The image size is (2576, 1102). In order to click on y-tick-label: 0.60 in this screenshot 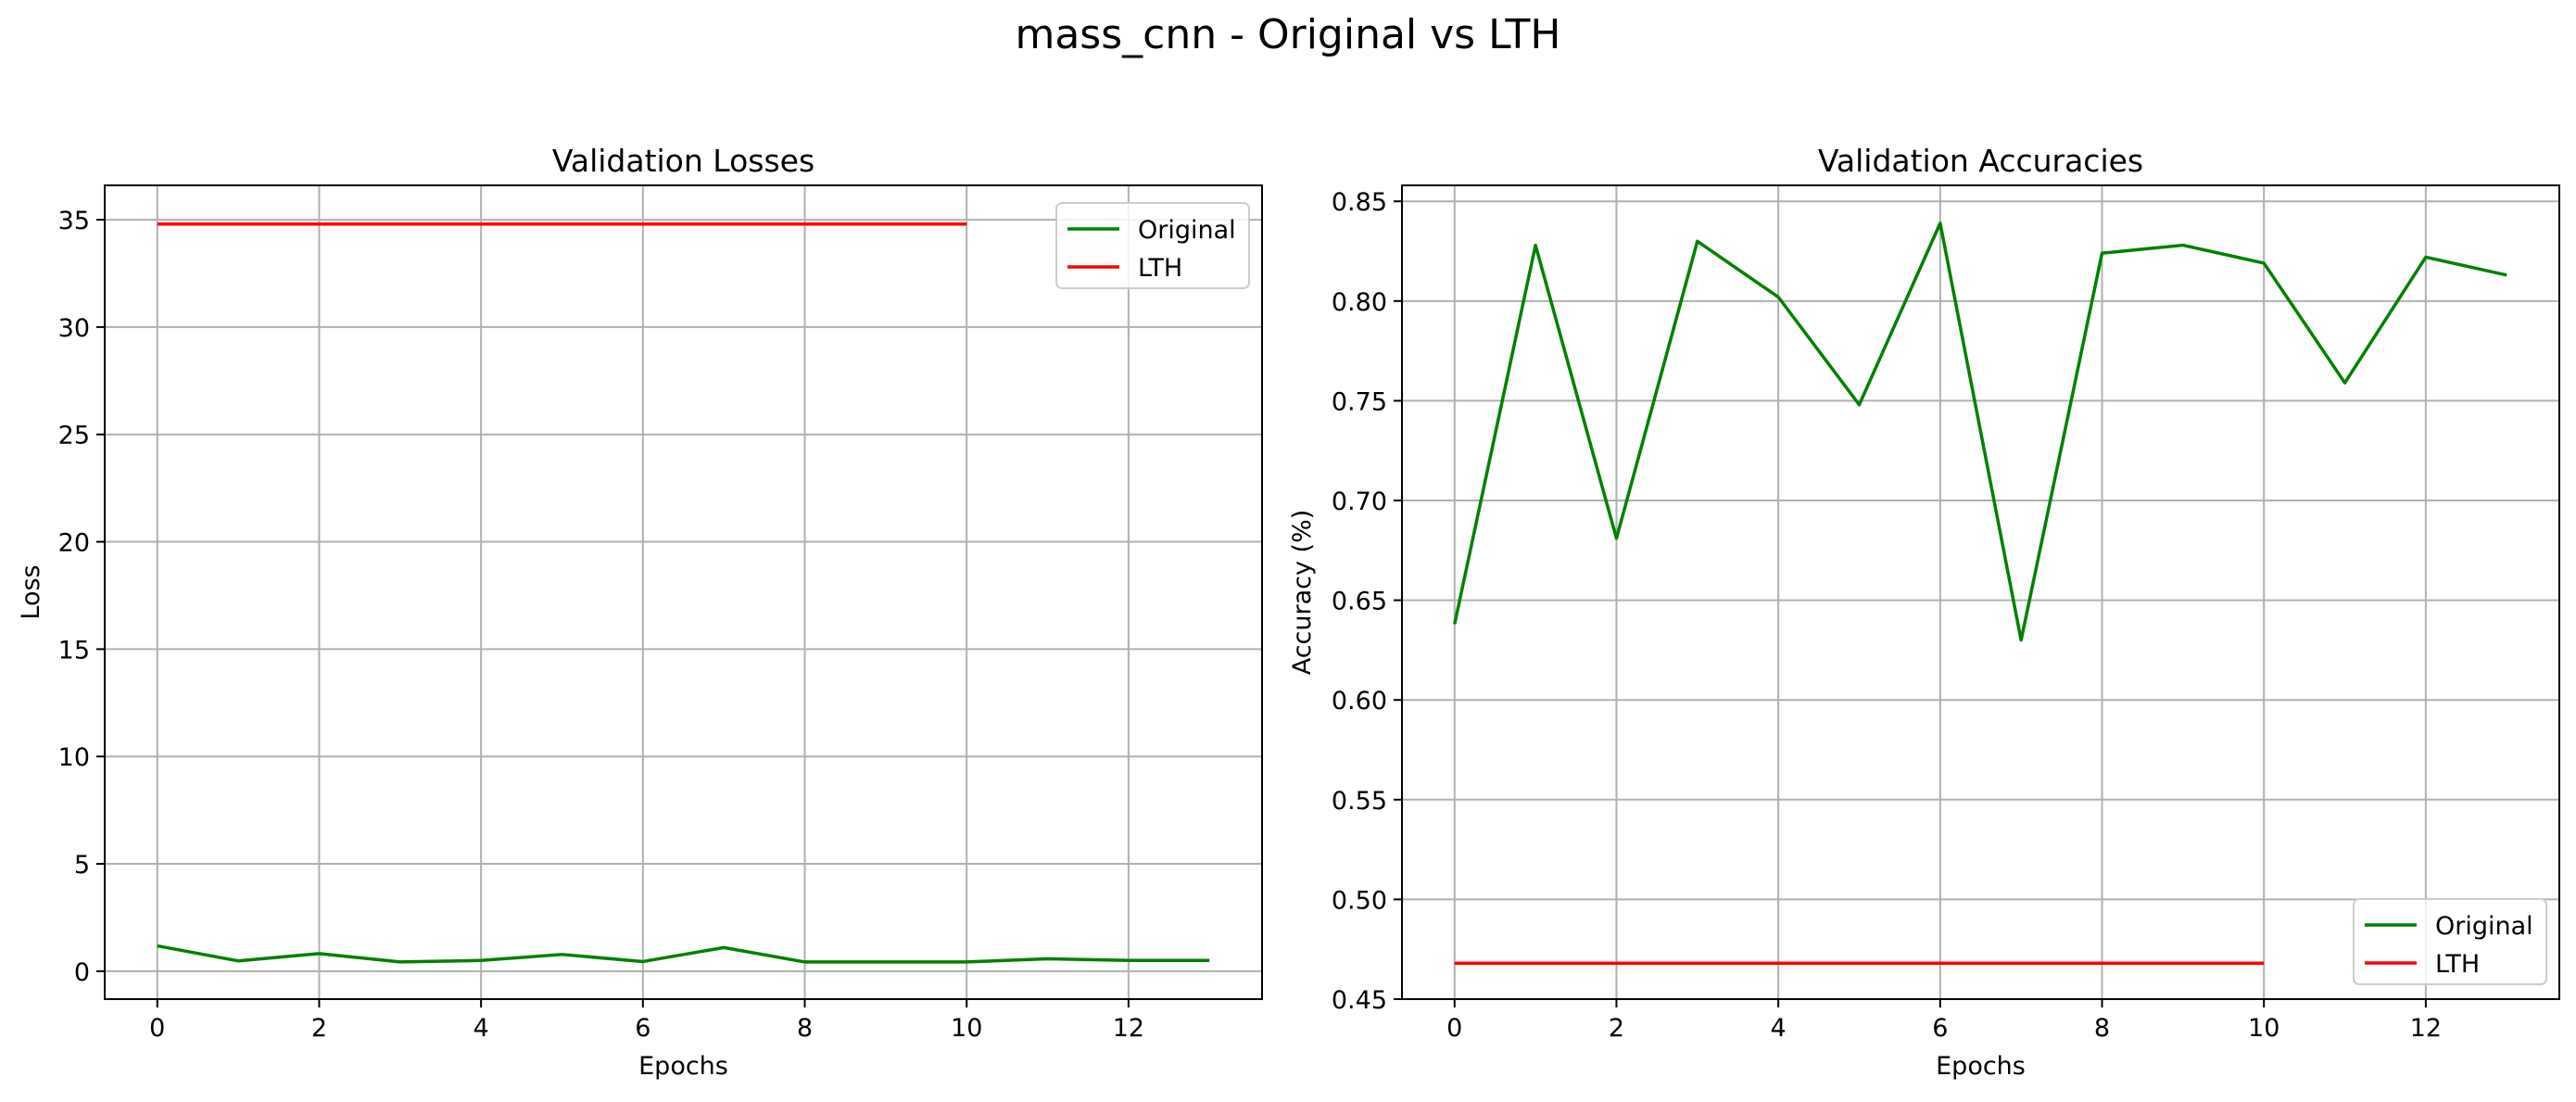, I will do `click(1359, 701)`.